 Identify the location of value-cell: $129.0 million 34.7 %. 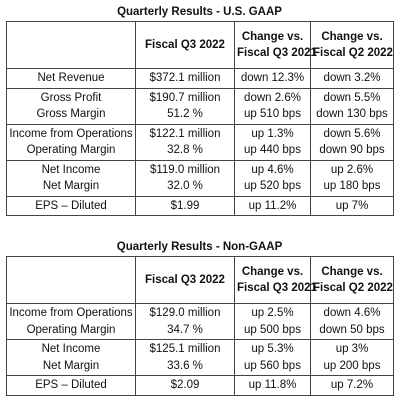
(185, 321).